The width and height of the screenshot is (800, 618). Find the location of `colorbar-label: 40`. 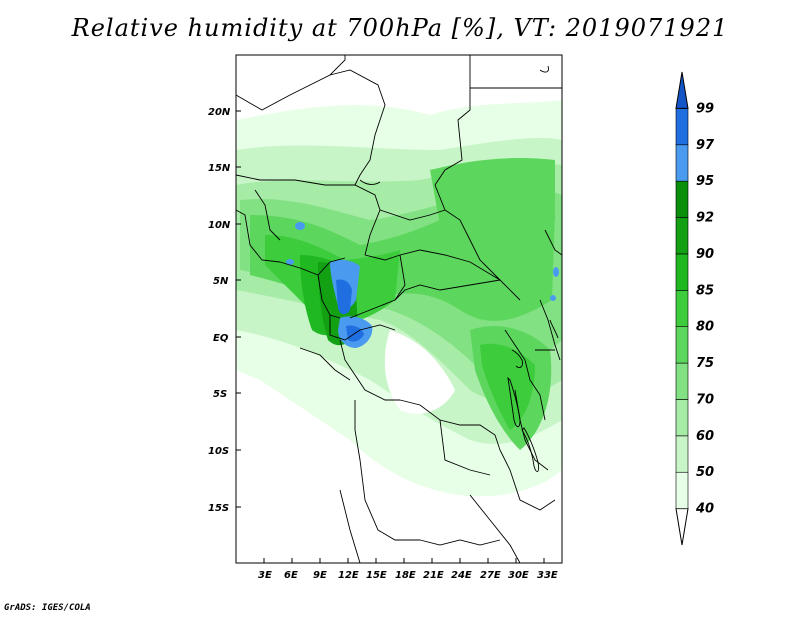

colorbar-label: 40 is located at coordinates (704, 509).